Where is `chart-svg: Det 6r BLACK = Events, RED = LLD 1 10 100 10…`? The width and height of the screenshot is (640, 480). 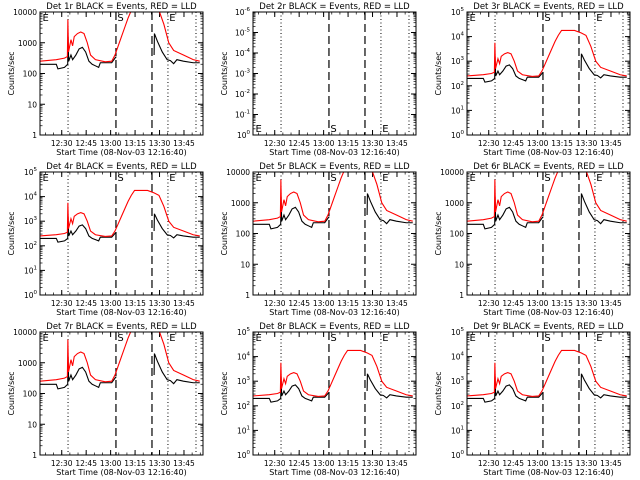
chart-svg: Det 6r BLACK = Events, RED = LLD 1 10 100 10… is located at coordinates (532, 239).